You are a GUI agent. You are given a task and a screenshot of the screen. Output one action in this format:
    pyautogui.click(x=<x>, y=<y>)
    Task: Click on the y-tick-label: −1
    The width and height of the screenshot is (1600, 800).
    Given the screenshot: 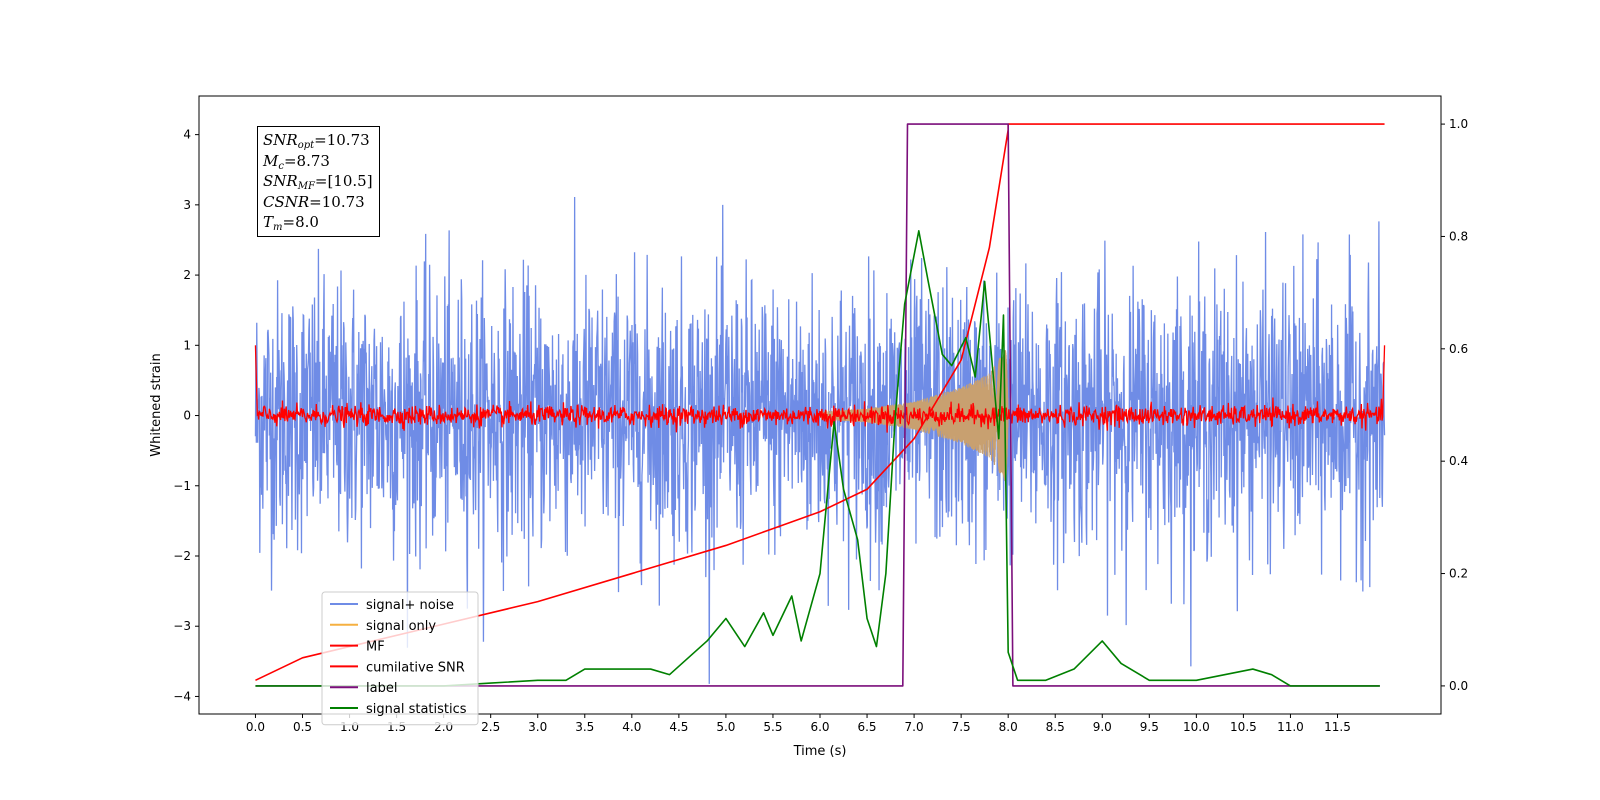 What is the action you would take?
    pyautogui.click(x=182, y=486)
    